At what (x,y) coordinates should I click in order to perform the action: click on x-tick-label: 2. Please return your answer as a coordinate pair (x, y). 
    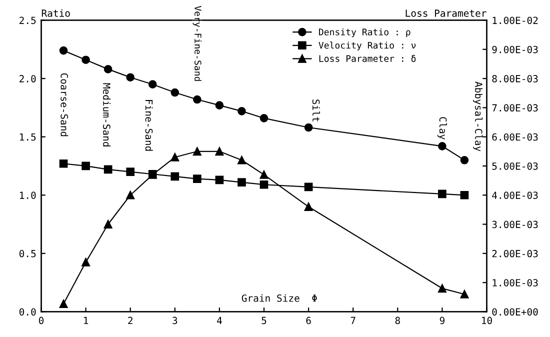
    Looking at the image, I should click on (130, 320).